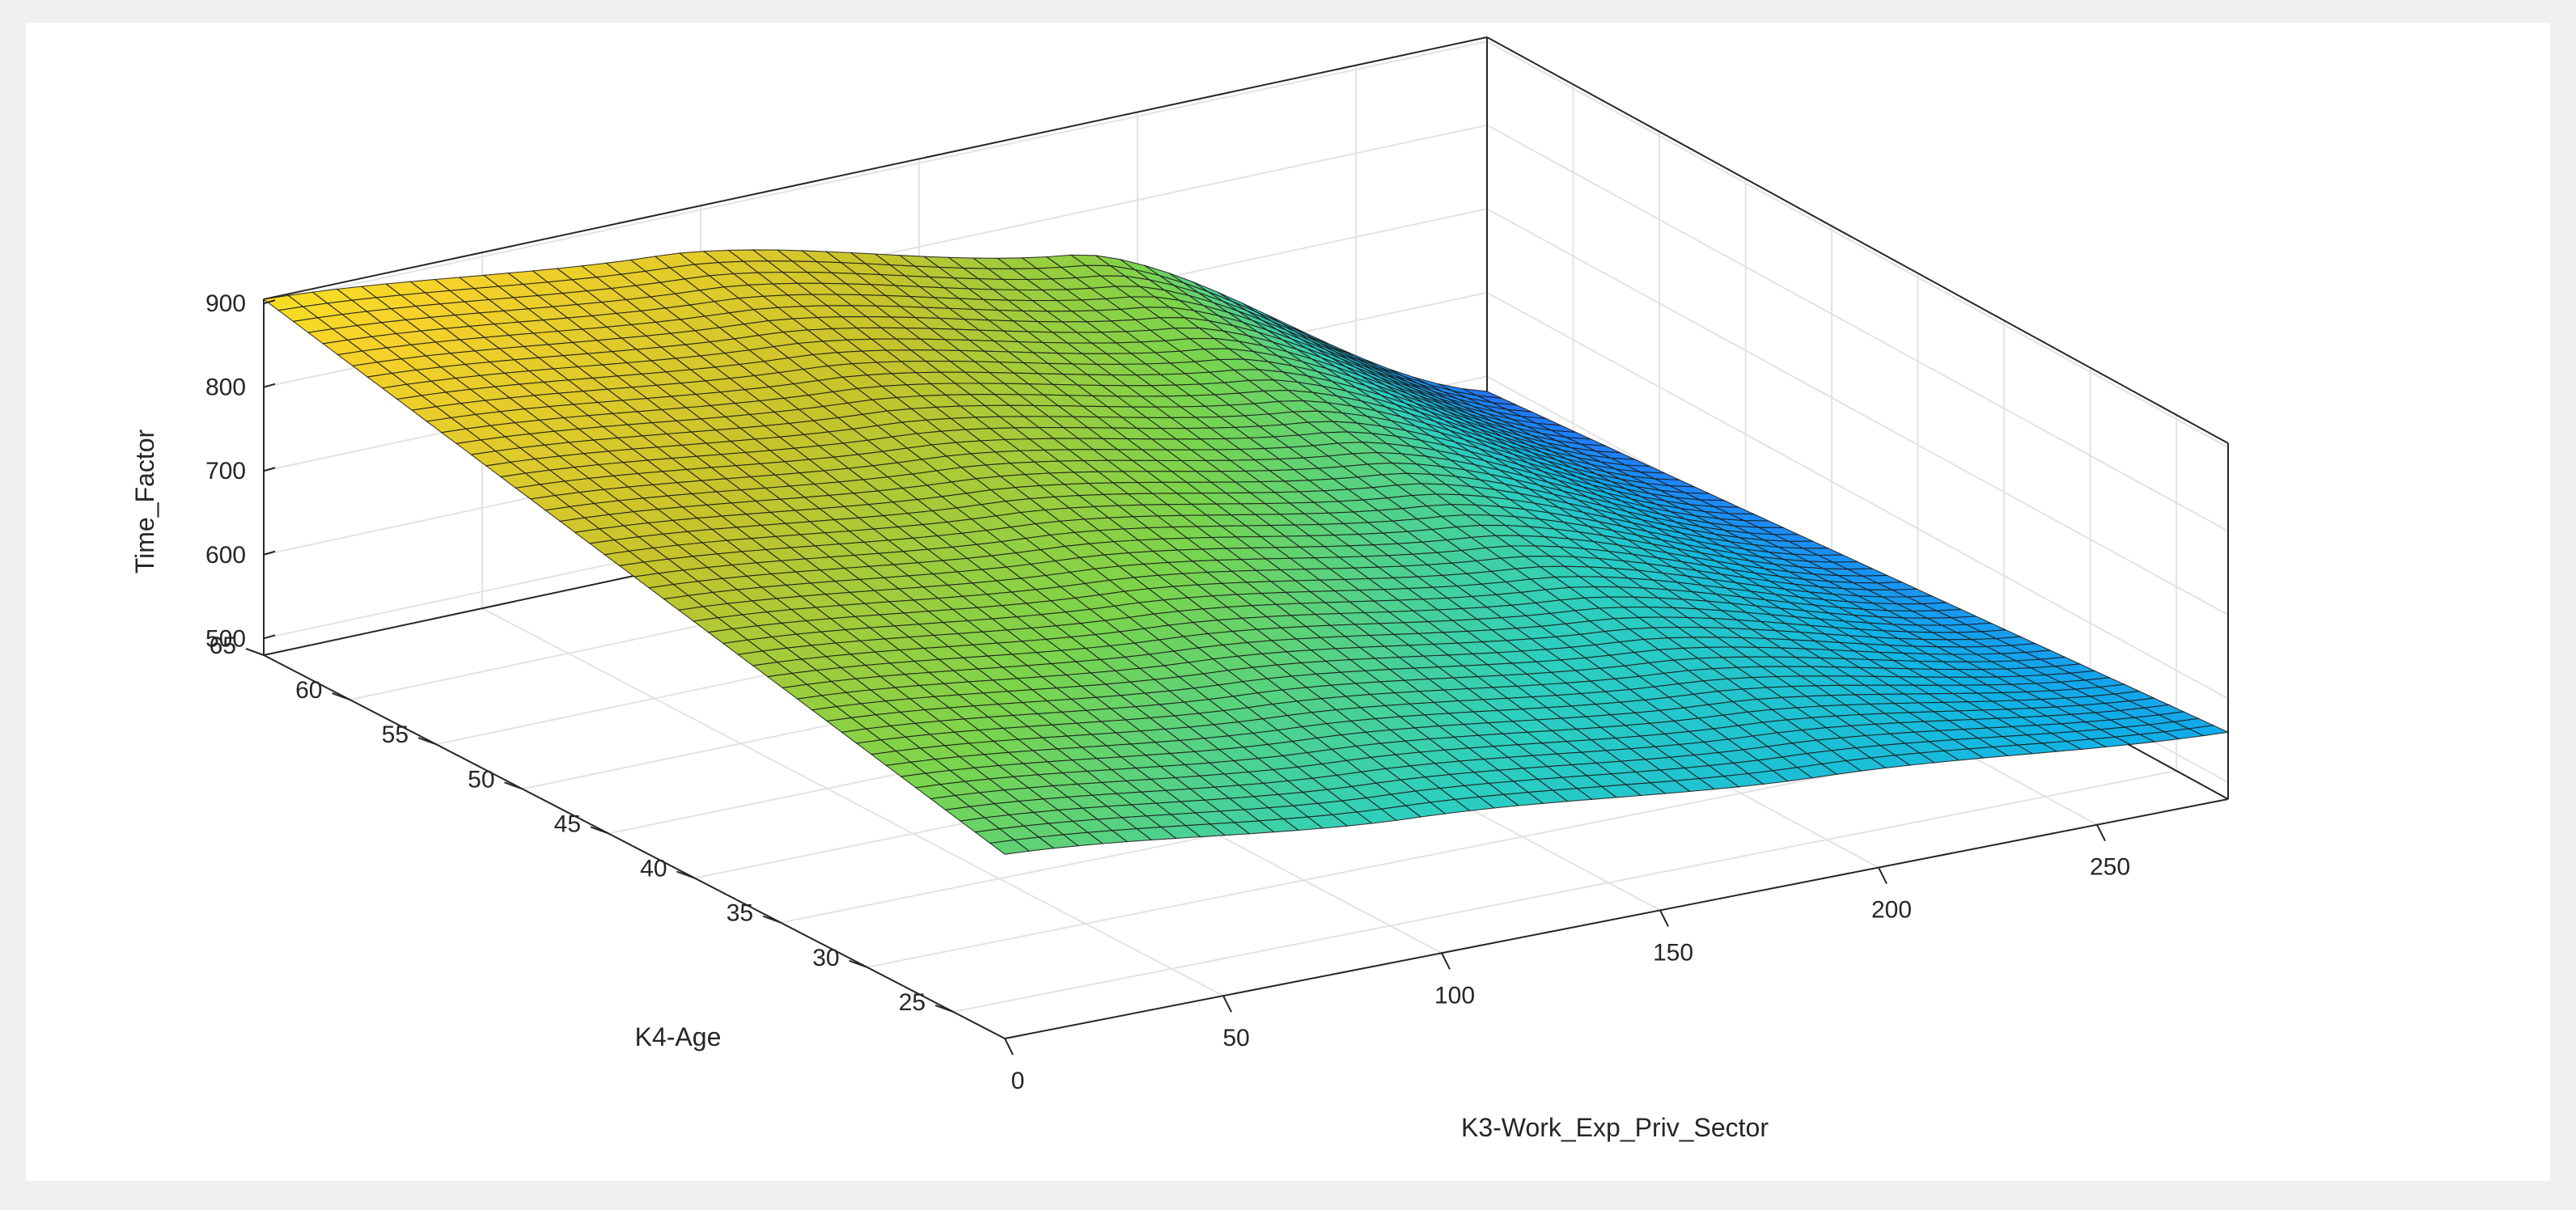 Image resolution: width=2576 pixels, height=1210 pixels. What do you see at coordinates (567, 823) in the screenshot?
I see `y-tick-label: 45` at bounding box center [567, 823].